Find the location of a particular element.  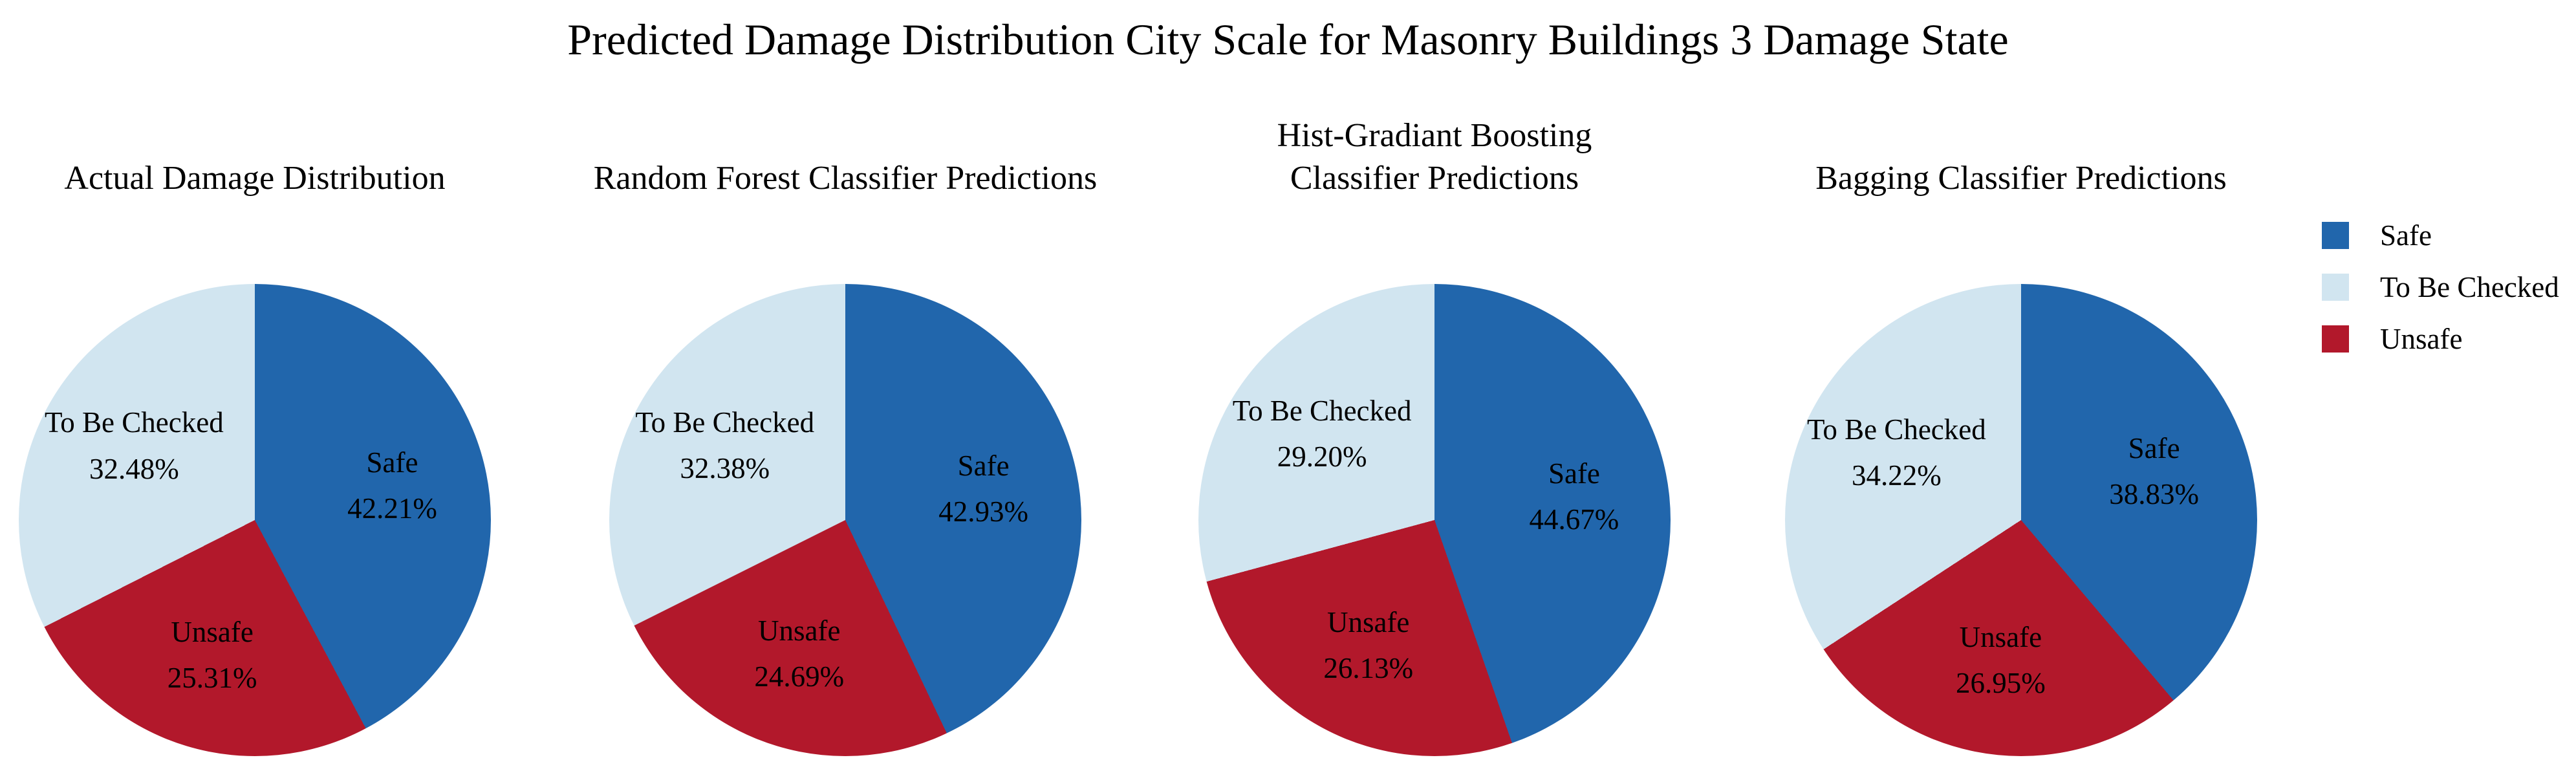

subplot-title-bagging: Bagging Classifier Predictions is located at coordinates (2021, 178).